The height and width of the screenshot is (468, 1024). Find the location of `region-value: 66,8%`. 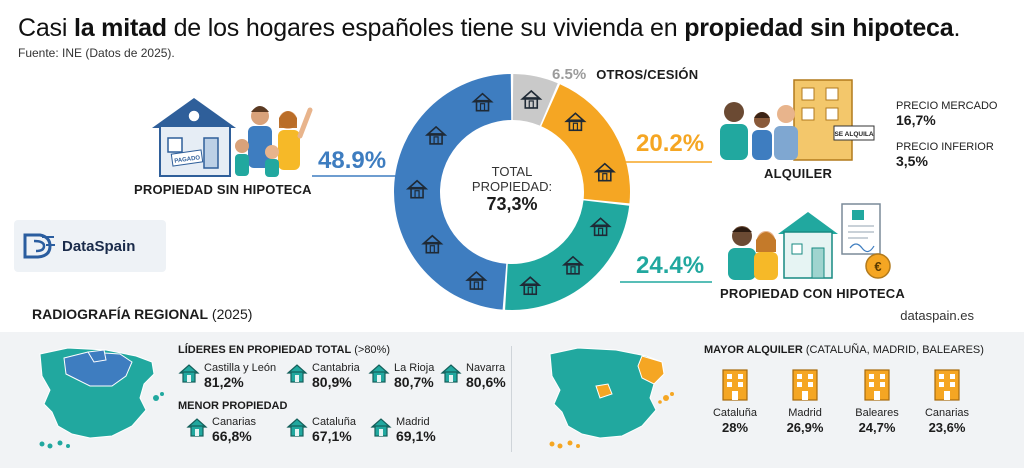

region-value: 66,8% is located at coordinates (232, 436).